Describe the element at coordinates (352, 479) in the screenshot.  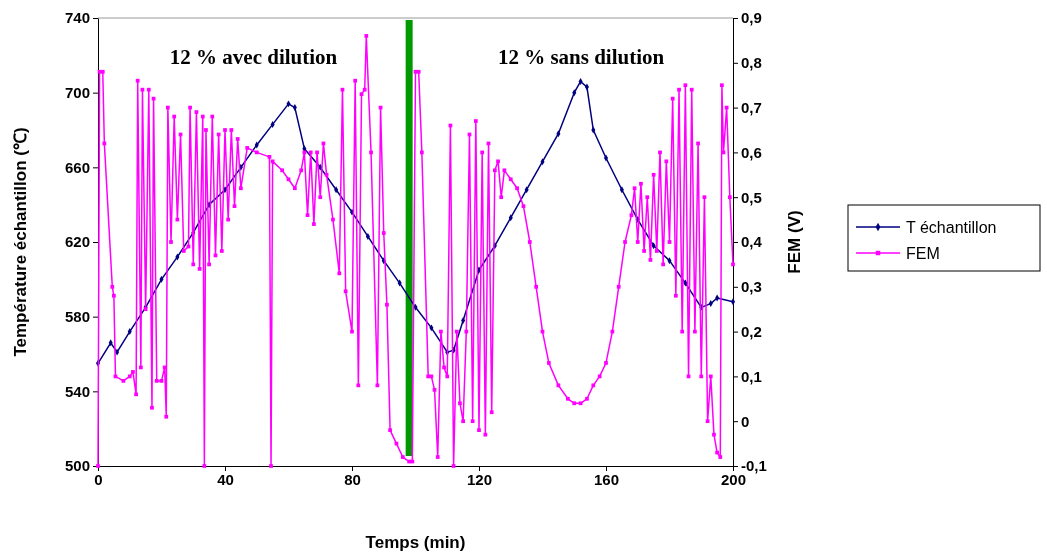
I see `x-tick-label: 80` at that location.